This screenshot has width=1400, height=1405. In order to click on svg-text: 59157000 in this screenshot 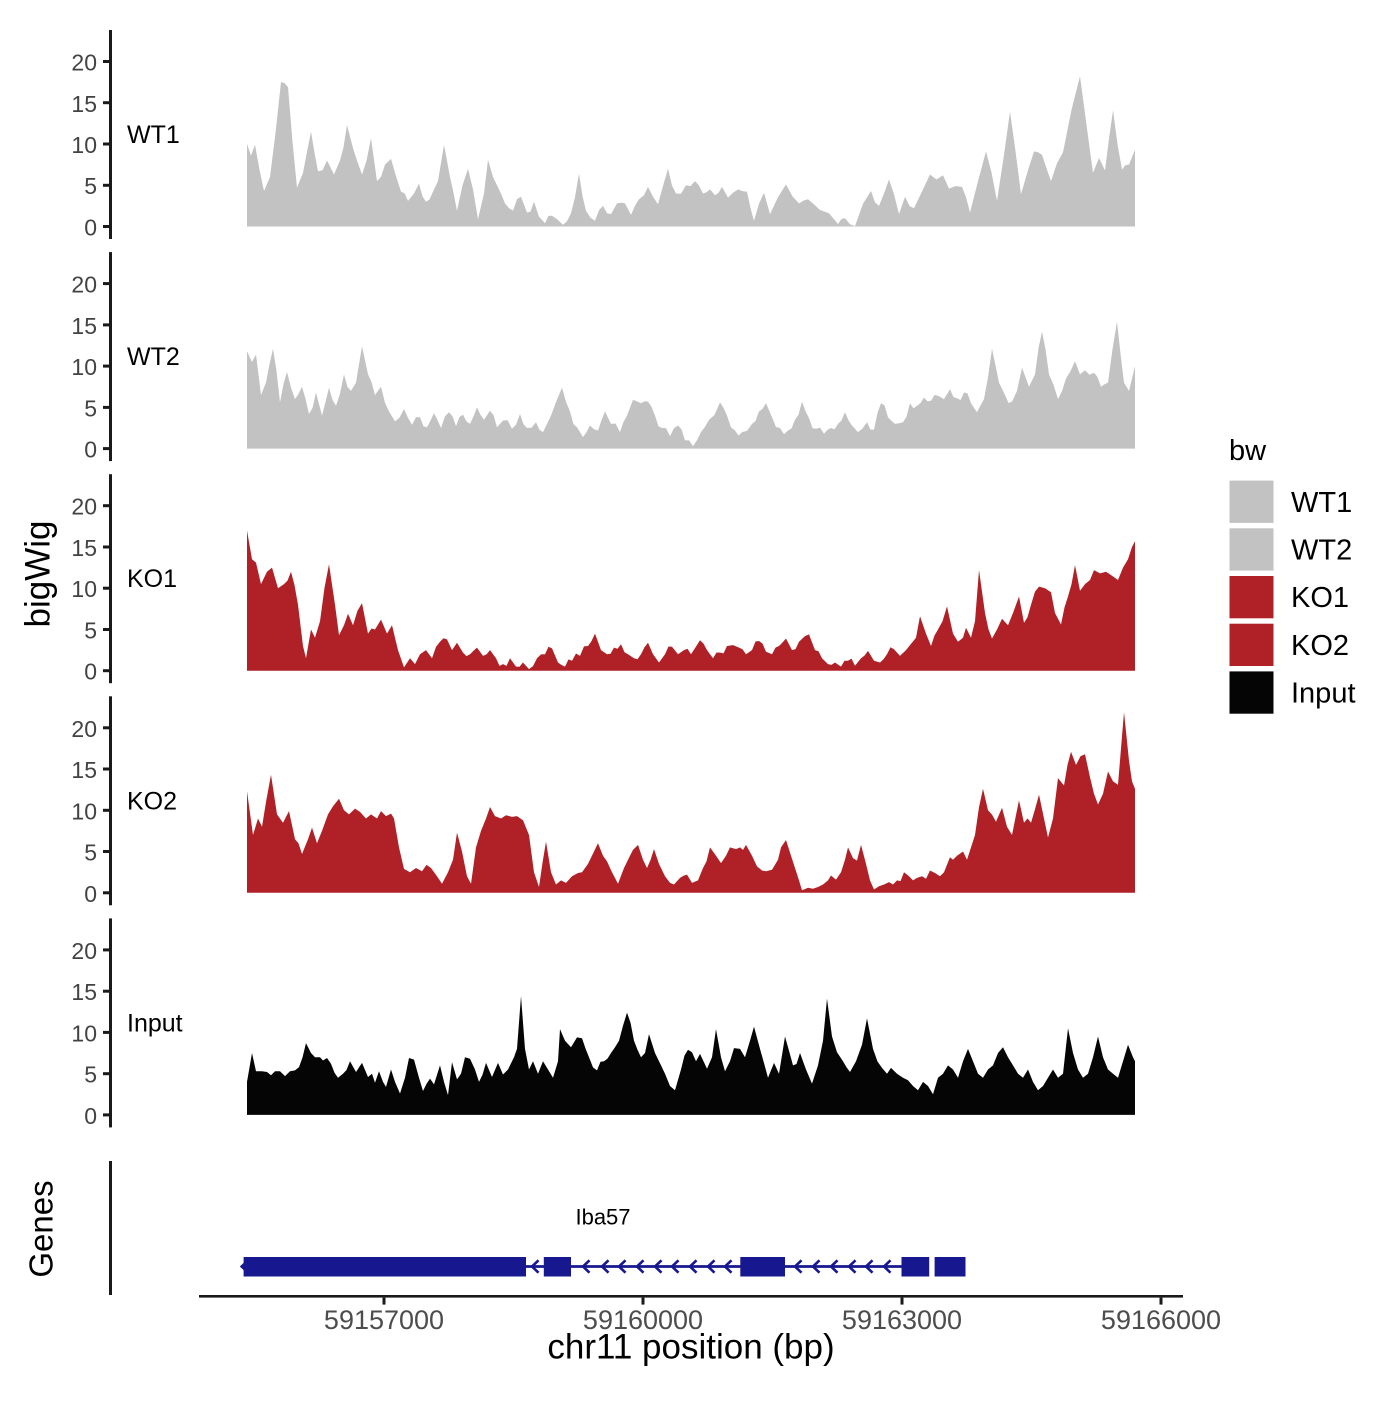, I will do `click(384, 1320)`.